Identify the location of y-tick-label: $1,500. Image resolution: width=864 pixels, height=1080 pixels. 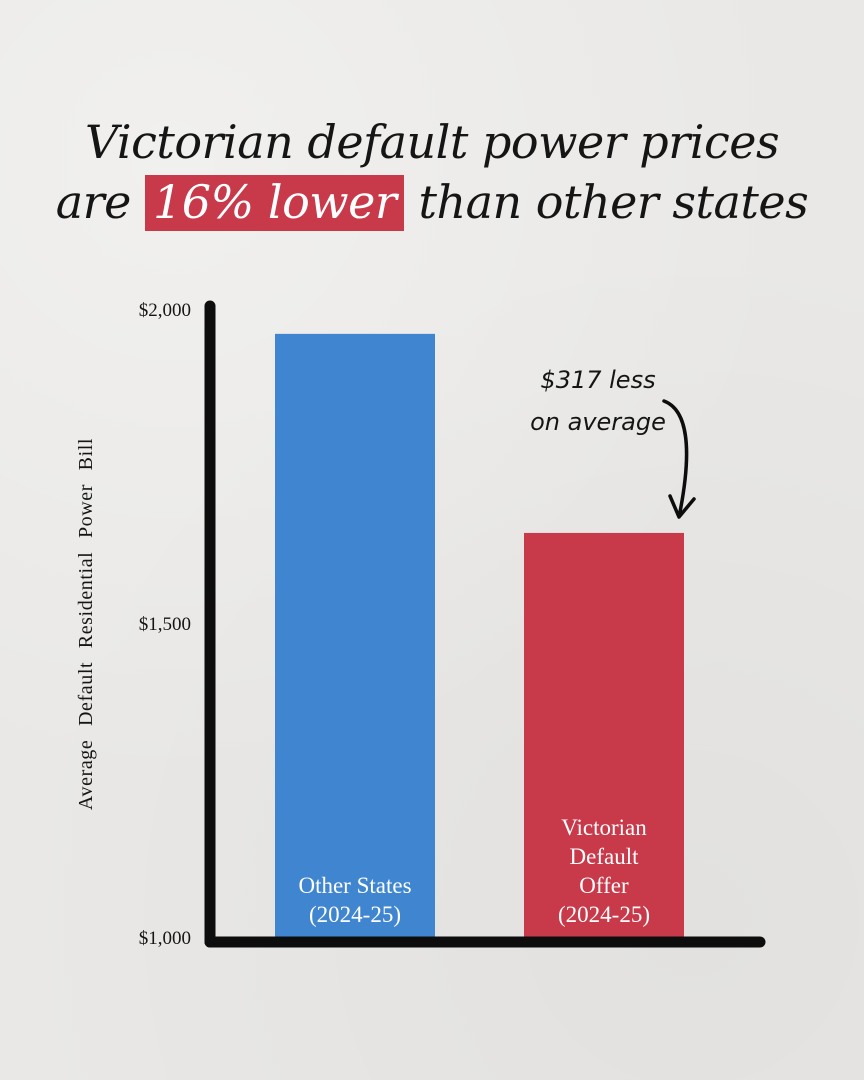
(165, 624).